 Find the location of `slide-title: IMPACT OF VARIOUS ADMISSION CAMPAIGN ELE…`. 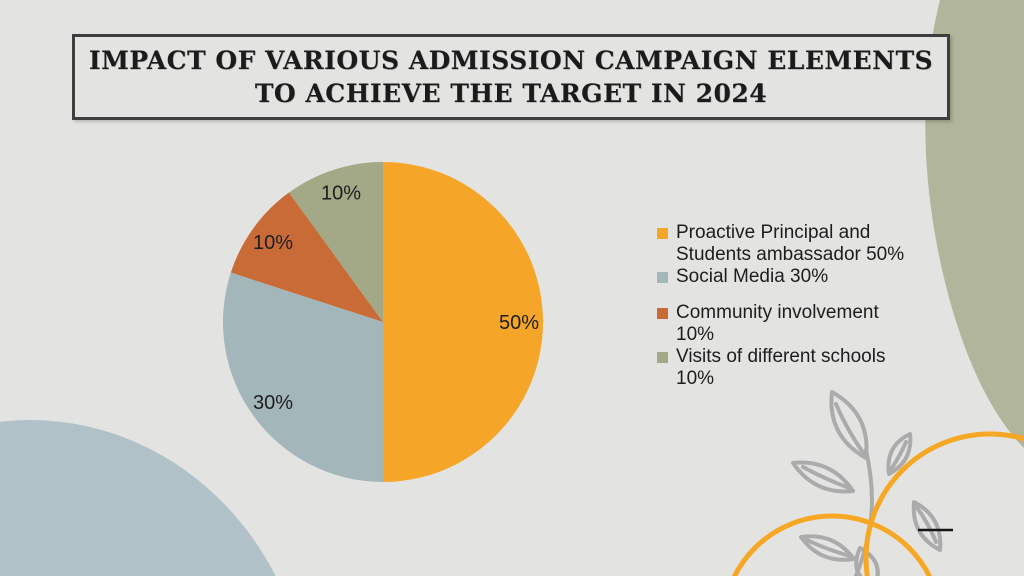

slide-title: IMPACT OF VARIOUS ADMISSION CAMPAIGN ELE… is located at coordinates (511, 77).